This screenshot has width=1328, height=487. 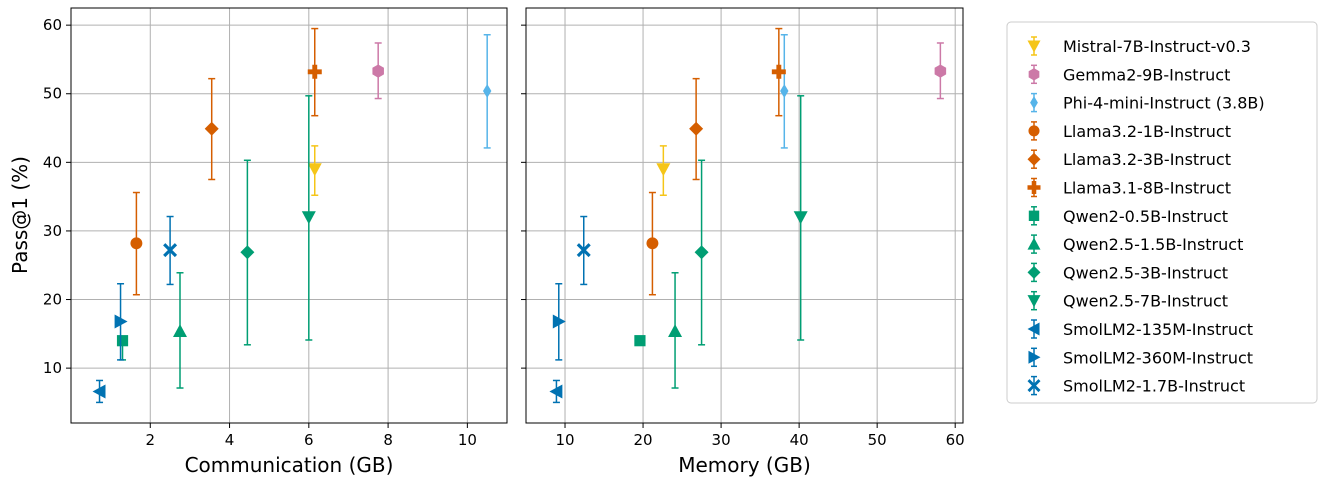 What do you see at coordinates (52, 368) in the screenshot?
I see `y-tick-label: 10` at bounding box center [52, 368].